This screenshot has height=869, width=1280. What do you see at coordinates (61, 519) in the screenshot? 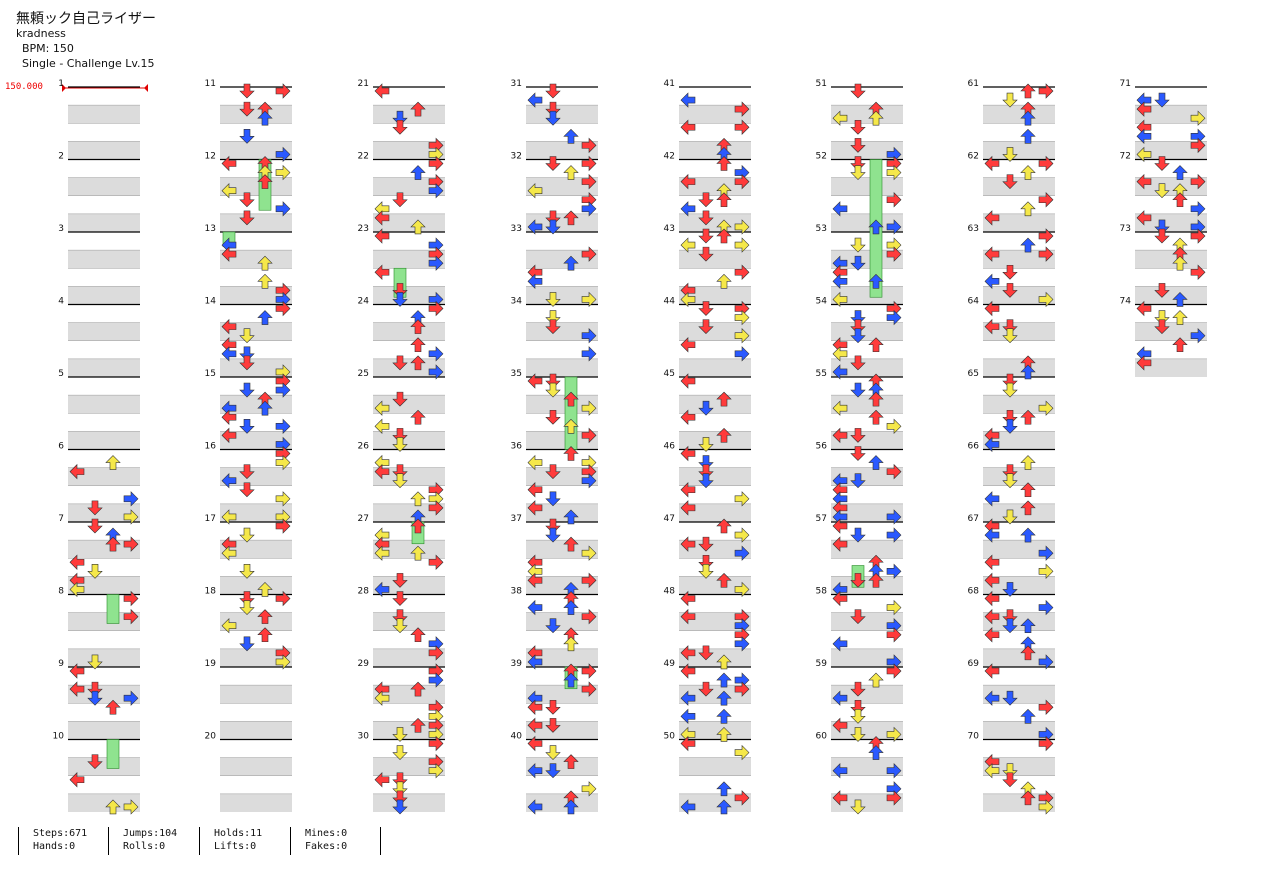
I see `measure-number: 7` at bounding box center [61, 519].